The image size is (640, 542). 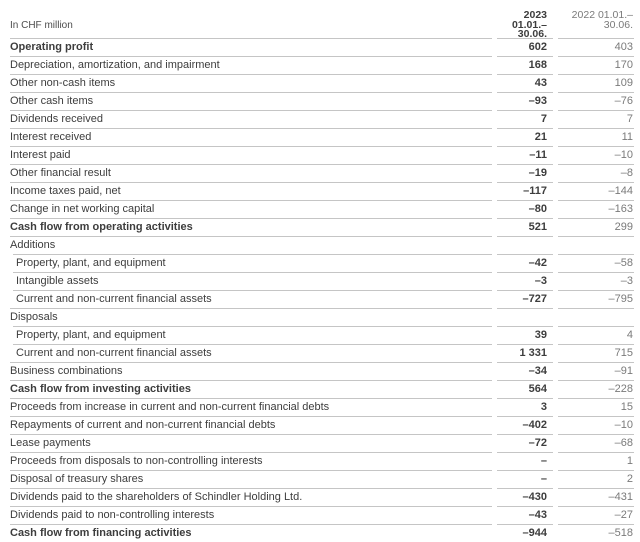 I want to click on row-label: Other cash items, so click(x=251, y=101).